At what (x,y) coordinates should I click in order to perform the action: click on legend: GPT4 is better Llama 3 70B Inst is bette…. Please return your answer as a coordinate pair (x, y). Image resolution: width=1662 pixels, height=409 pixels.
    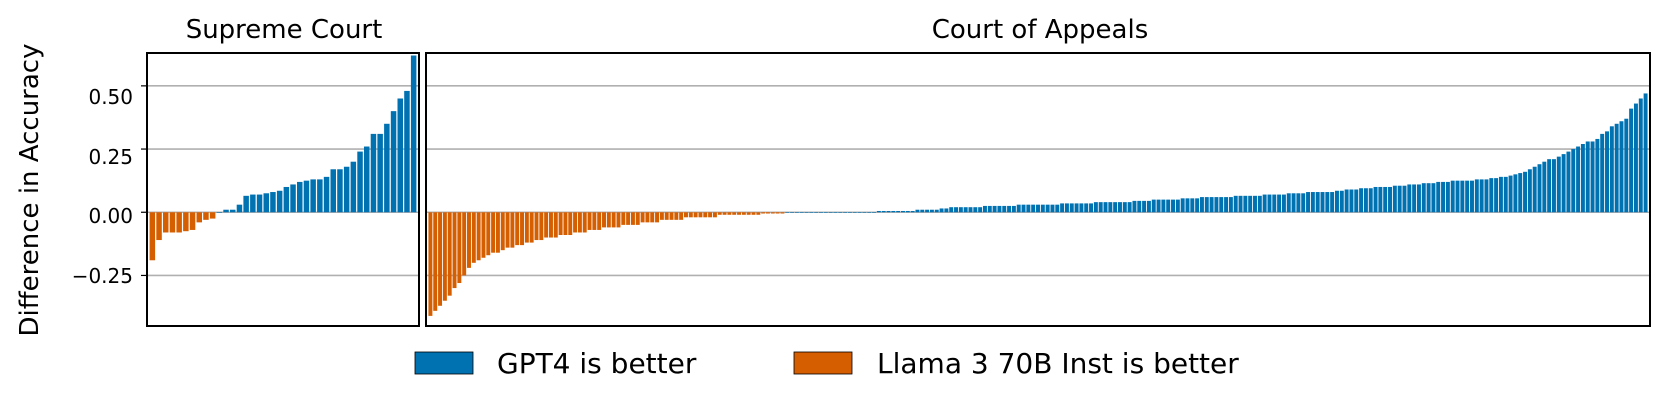
    Looking at the image, I should click on (826, 363).